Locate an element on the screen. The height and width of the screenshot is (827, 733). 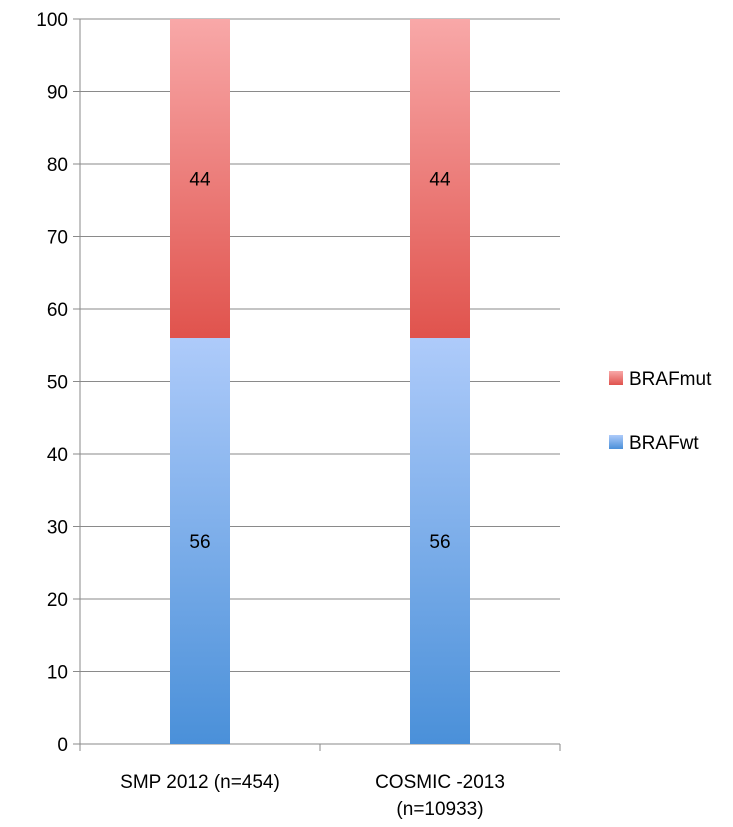
y-tick-label: 0 is located at coordinates (62, 745).